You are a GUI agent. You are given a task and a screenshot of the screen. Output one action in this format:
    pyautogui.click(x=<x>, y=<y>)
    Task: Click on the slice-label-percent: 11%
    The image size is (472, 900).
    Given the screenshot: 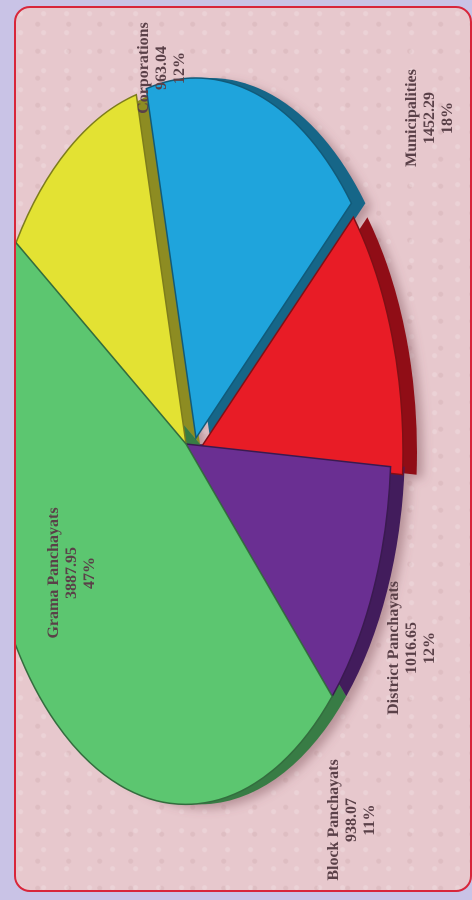 What is the action you would take?
    pyautogui.click(x=369, y=819)
    